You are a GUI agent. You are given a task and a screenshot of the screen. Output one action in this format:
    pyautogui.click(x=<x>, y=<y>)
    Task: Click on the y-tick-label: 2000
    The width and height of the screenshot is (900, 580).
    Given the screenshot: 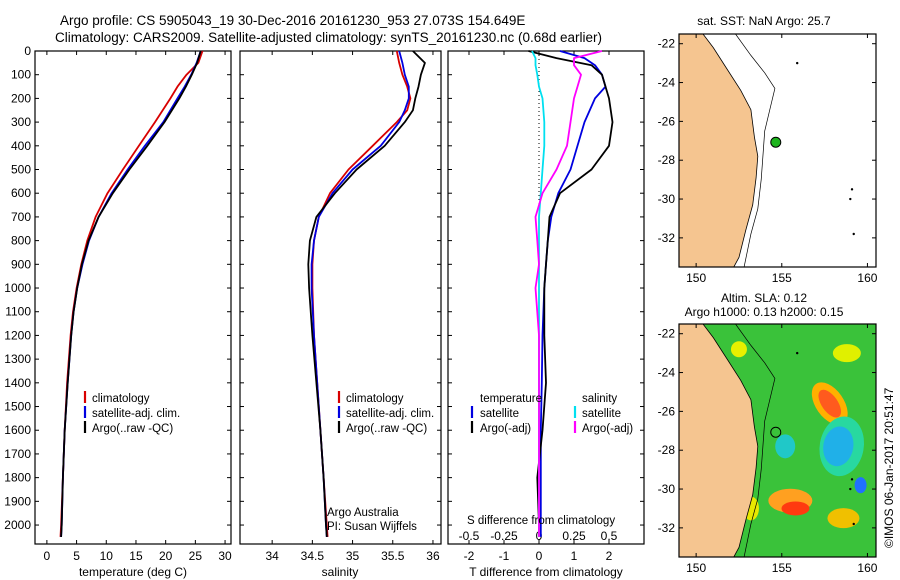 What is the action you would take?
    pyautogui.click(x=17, y=525)
    